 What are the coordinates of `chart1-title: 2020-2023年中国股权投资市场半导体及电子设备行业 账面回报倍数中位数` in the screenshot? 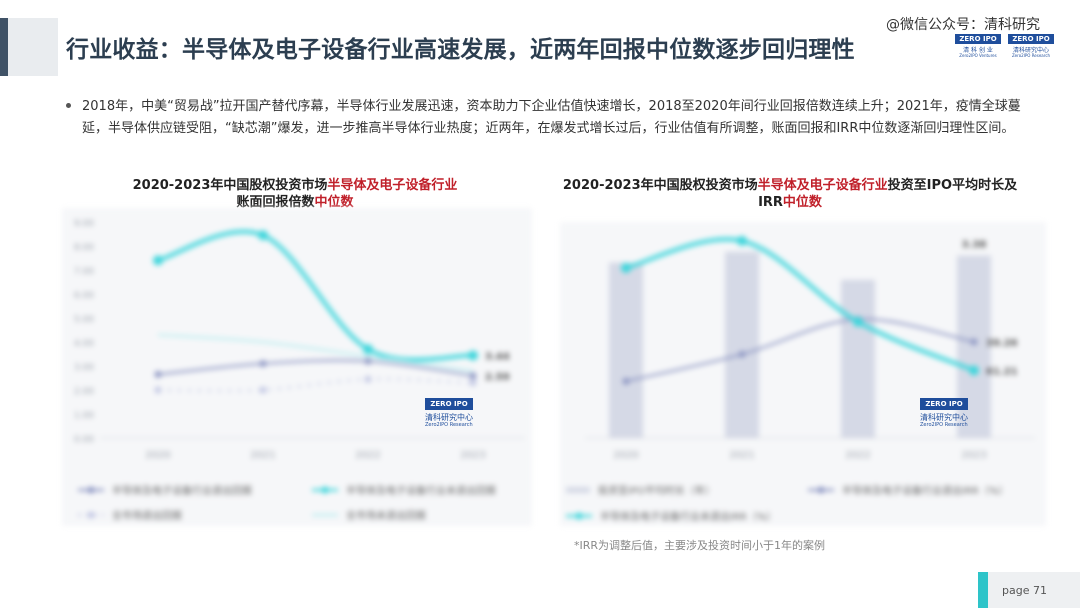 It's located at (295, 194).